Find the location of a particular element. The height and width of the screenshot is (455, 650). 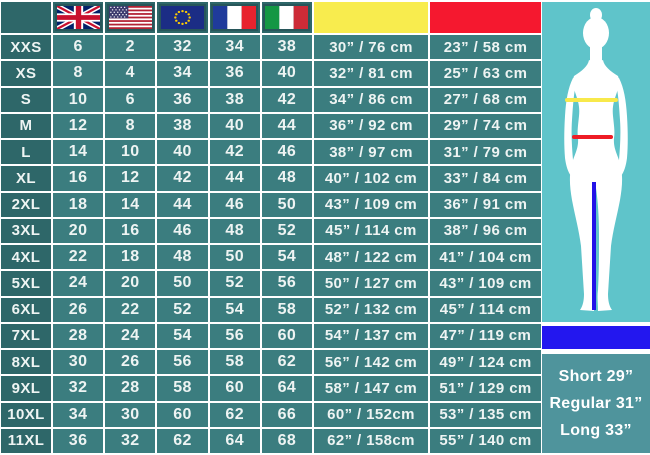

size-label-cell: 5XL is located at coordinates (26, 283).